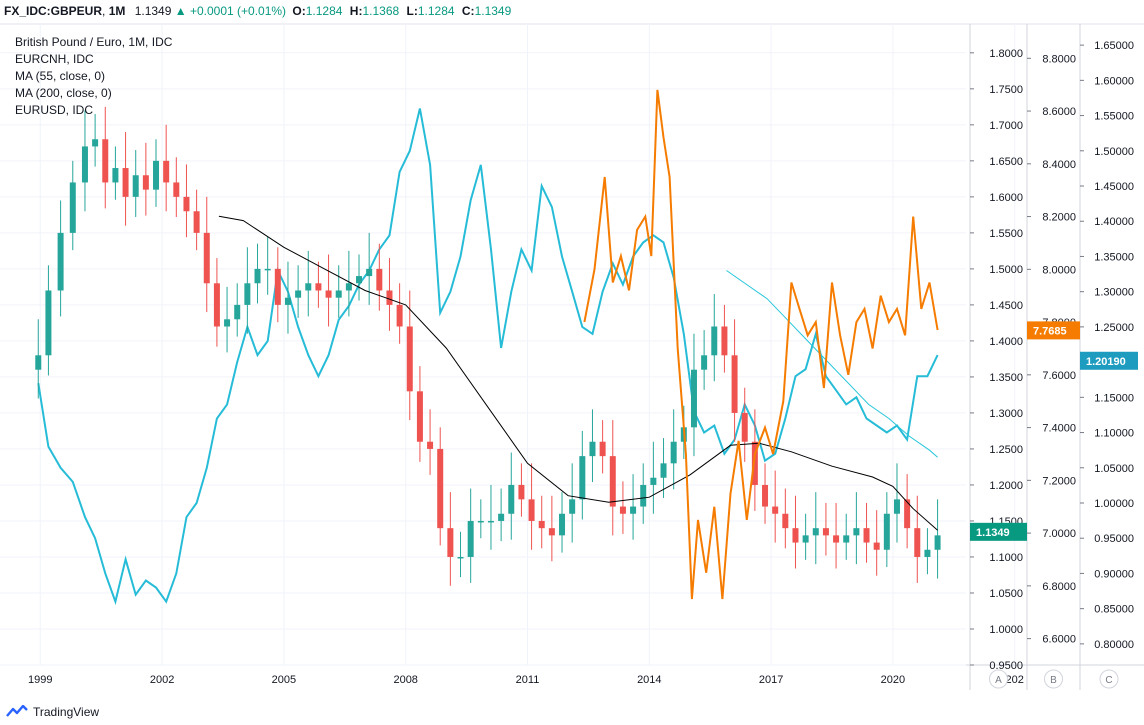  Describe the element at coordinates (1114, 610) in the screenshot. I see `y-tick-label-C: 0.85000` at that location.